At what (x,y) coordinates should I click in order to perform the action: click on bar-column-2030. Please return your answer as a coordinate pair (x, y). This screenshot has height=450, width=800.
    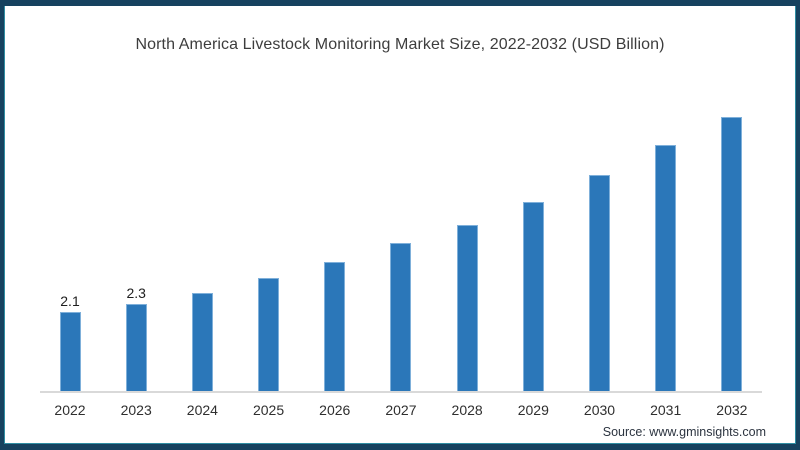
    Looking at the image, I should click on (600, 244).